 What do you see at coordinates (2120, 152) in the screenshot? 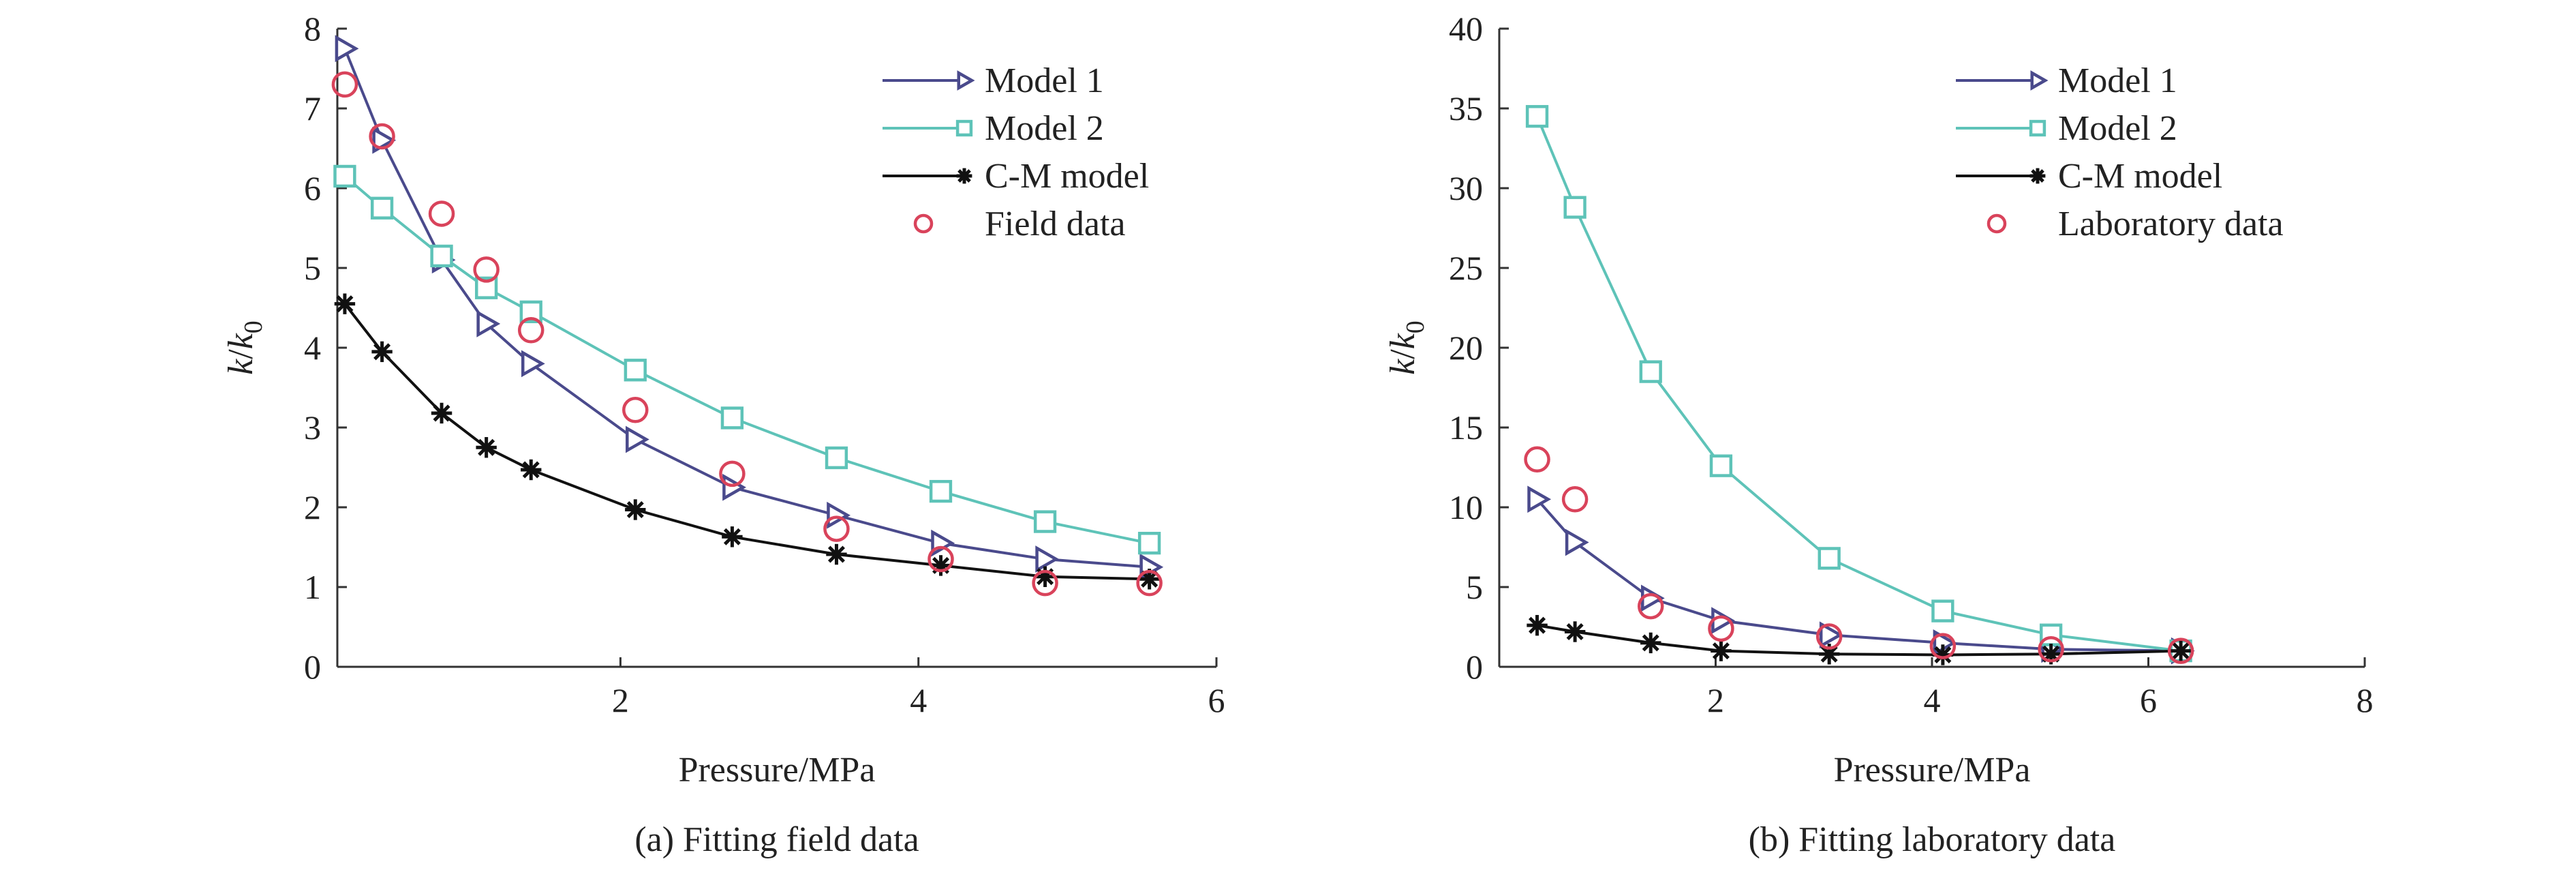
I see `legend: Model 1 Model 2 C-M model Laboratory data` at bounding box center [2120, 152].